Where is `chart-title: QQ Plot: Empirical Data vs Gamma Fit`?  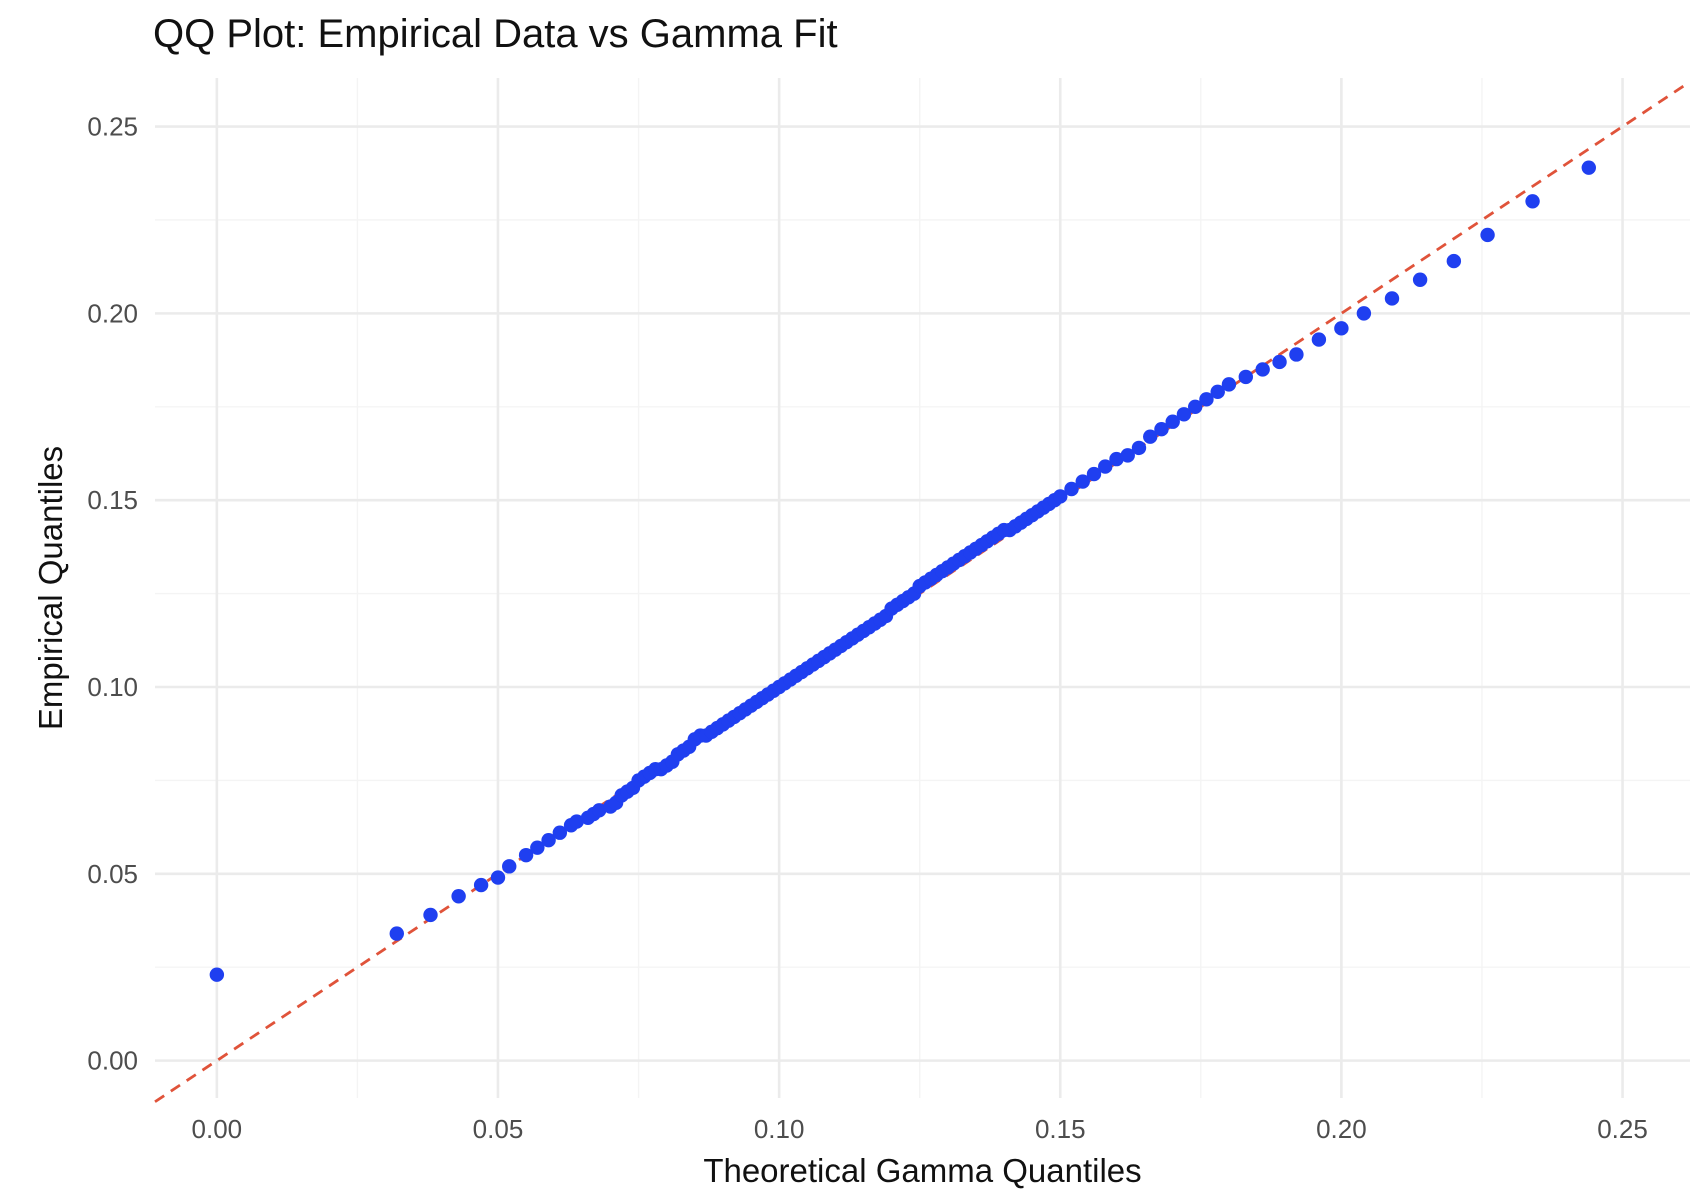 chart-title: QQ Plot: Empirical Data vs Gamma Fit is located at coordinates (495, 34).